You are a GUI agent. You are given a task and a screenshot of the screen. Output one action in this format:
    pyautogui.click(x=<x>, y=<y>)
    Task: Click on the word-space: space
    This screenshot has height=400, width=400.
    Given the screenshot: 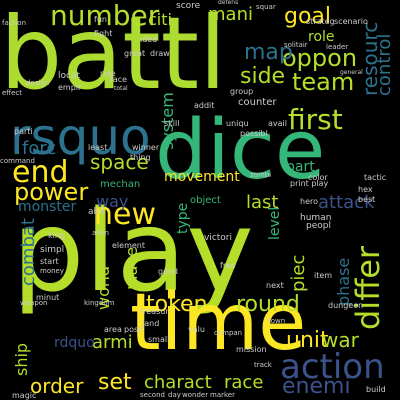 What is the action you would take?
    pyautogui.click(x=119, y=162)
    